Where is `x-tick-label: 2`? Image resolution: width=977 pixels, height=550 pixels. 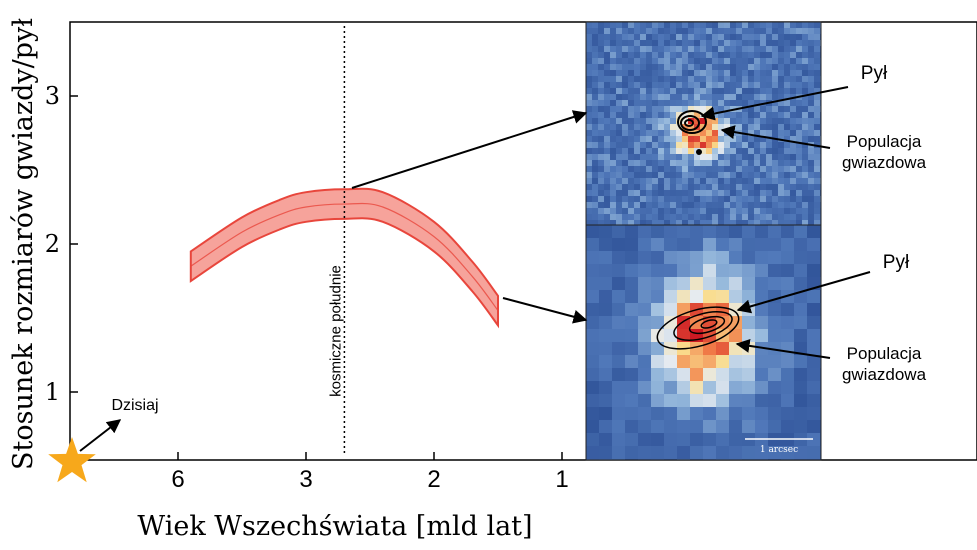
x-tick-label: 2 is located at coordinates (433, 479).